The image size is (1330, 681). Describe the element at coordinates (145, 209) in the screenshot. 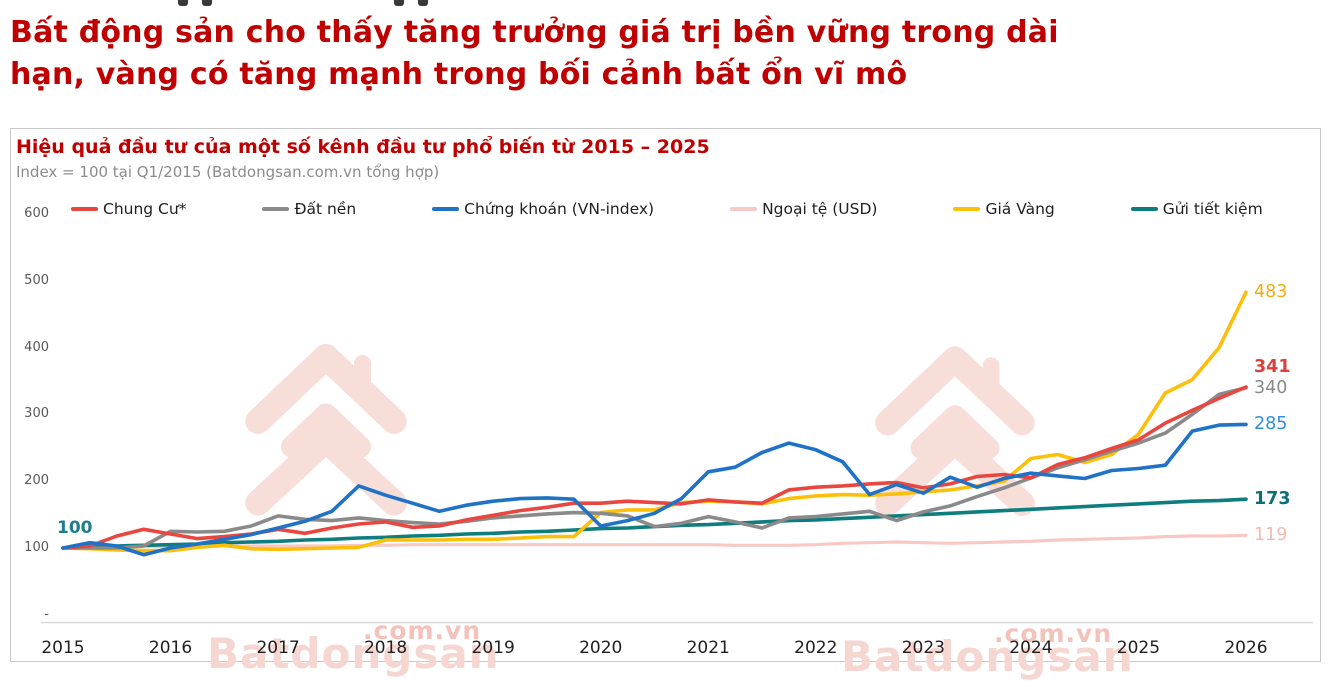

I see `legend-label: Chung Cư*` at that location.